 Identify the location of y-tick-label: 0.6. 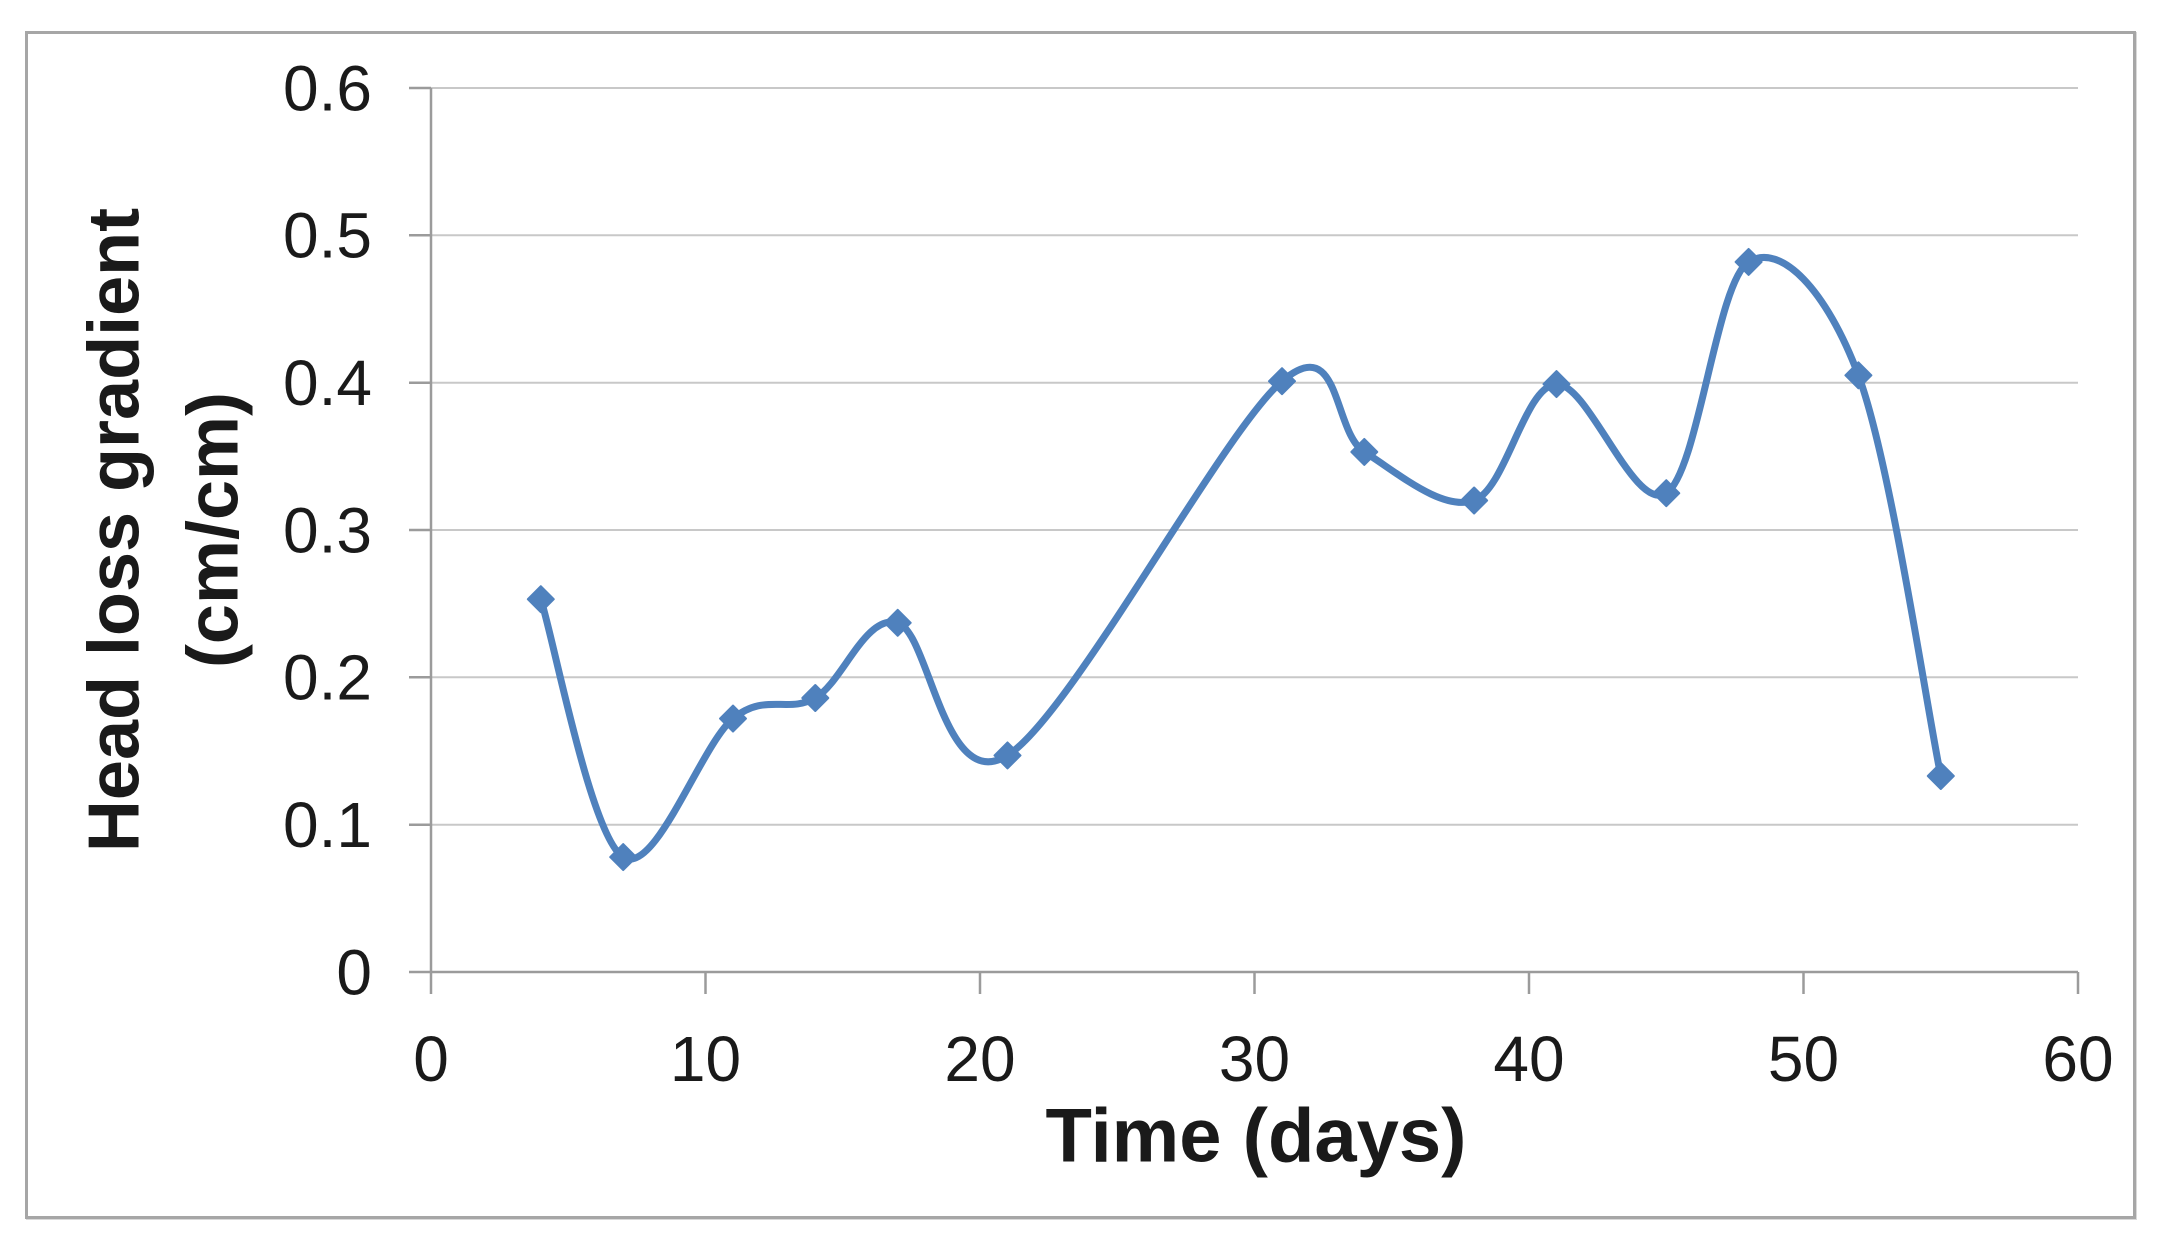
(327, 88).